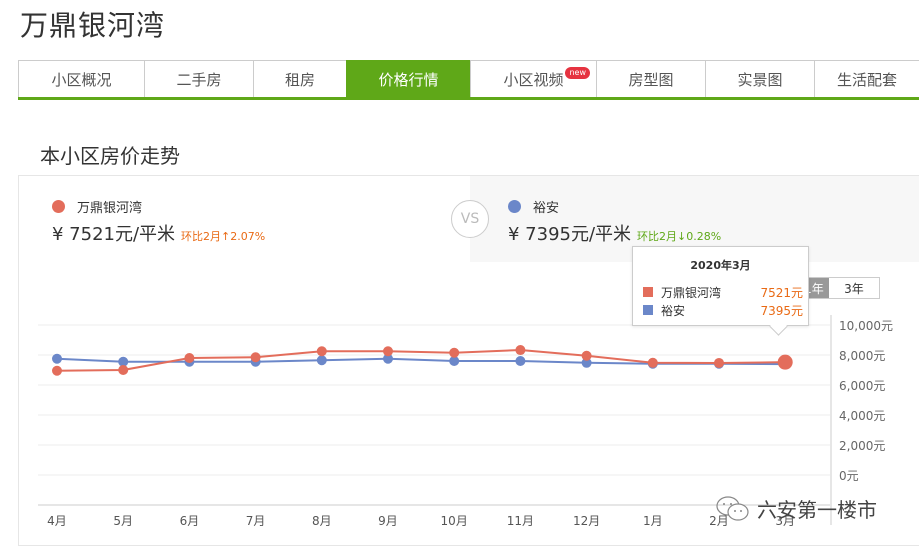  Describe the element at coordinates (781, 310) in the screenshot. I see `tooltip-series-value: 7395元` at that location.